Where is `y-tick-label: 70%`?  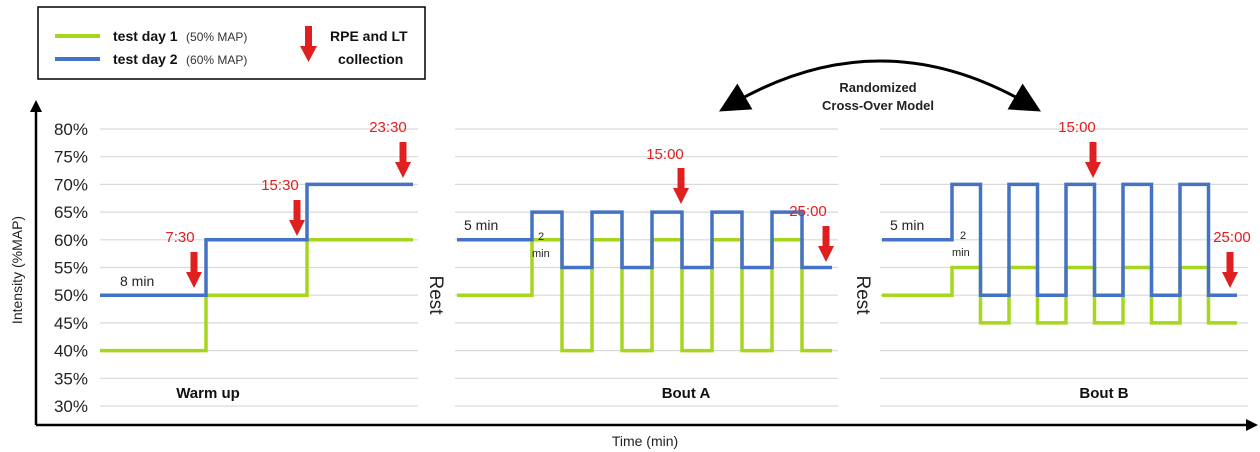 y-tick-label: 70% is located at coordinates (71, 184).